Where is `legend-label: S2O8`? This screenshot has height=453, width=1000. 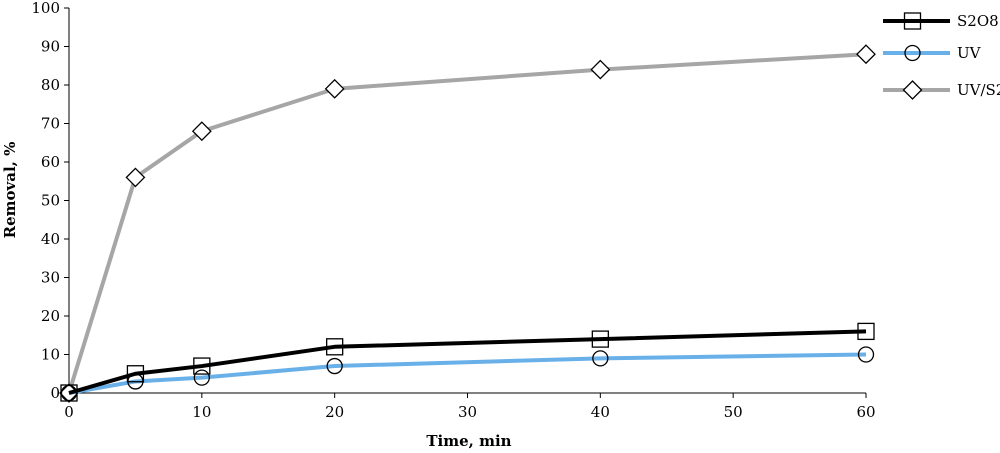 legend-label: S2O8 is located at coordinates (978, 21).